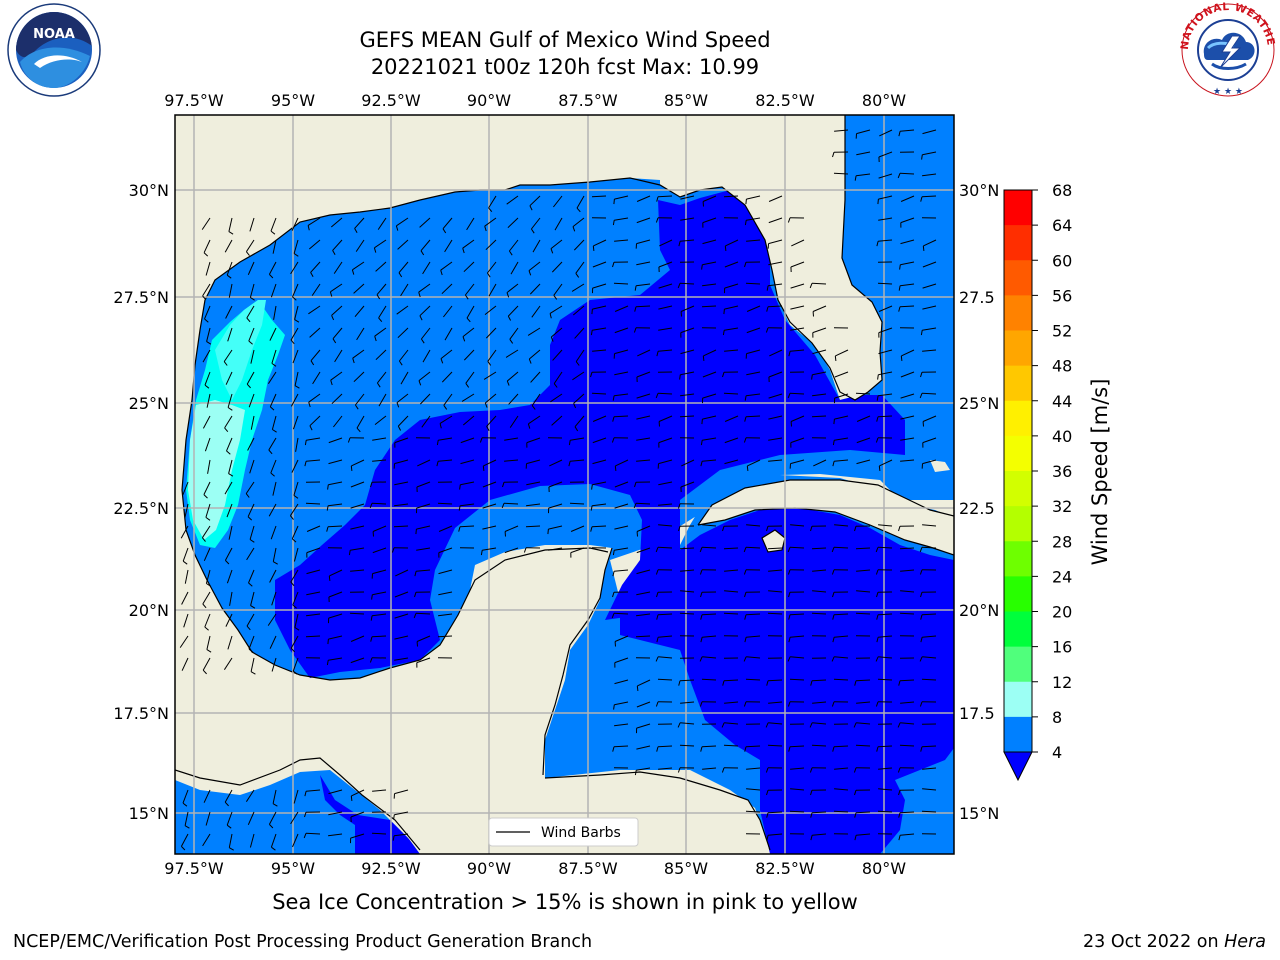 This screenshot has width=1280, height=960. What do you see at coordinates (1018, 489) in the screenshot?
I see `colorbar-band` at bounding box center [1018, 489].